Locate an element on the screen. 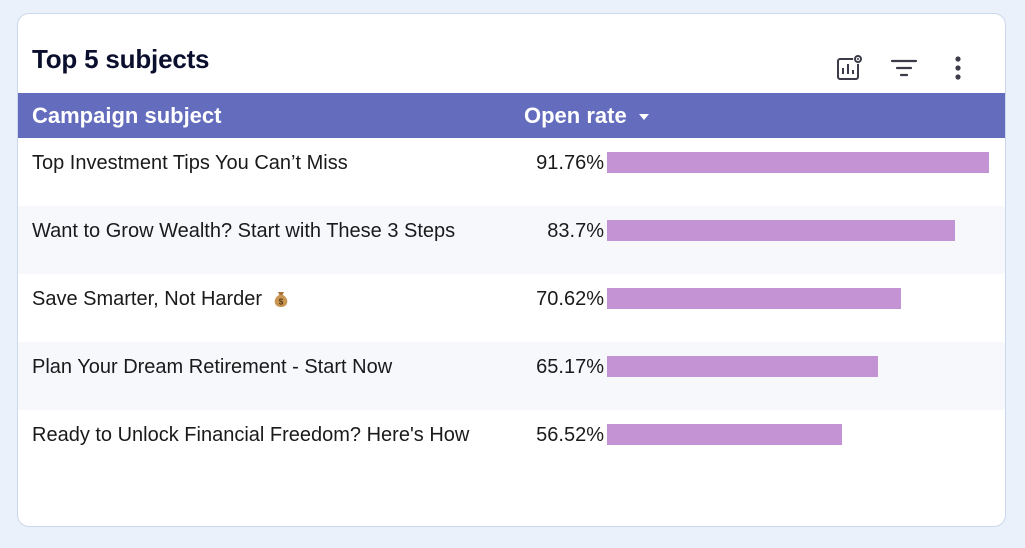 This screenshot has width=1025, height=548. filter-button is located at coordinates (904, 68).